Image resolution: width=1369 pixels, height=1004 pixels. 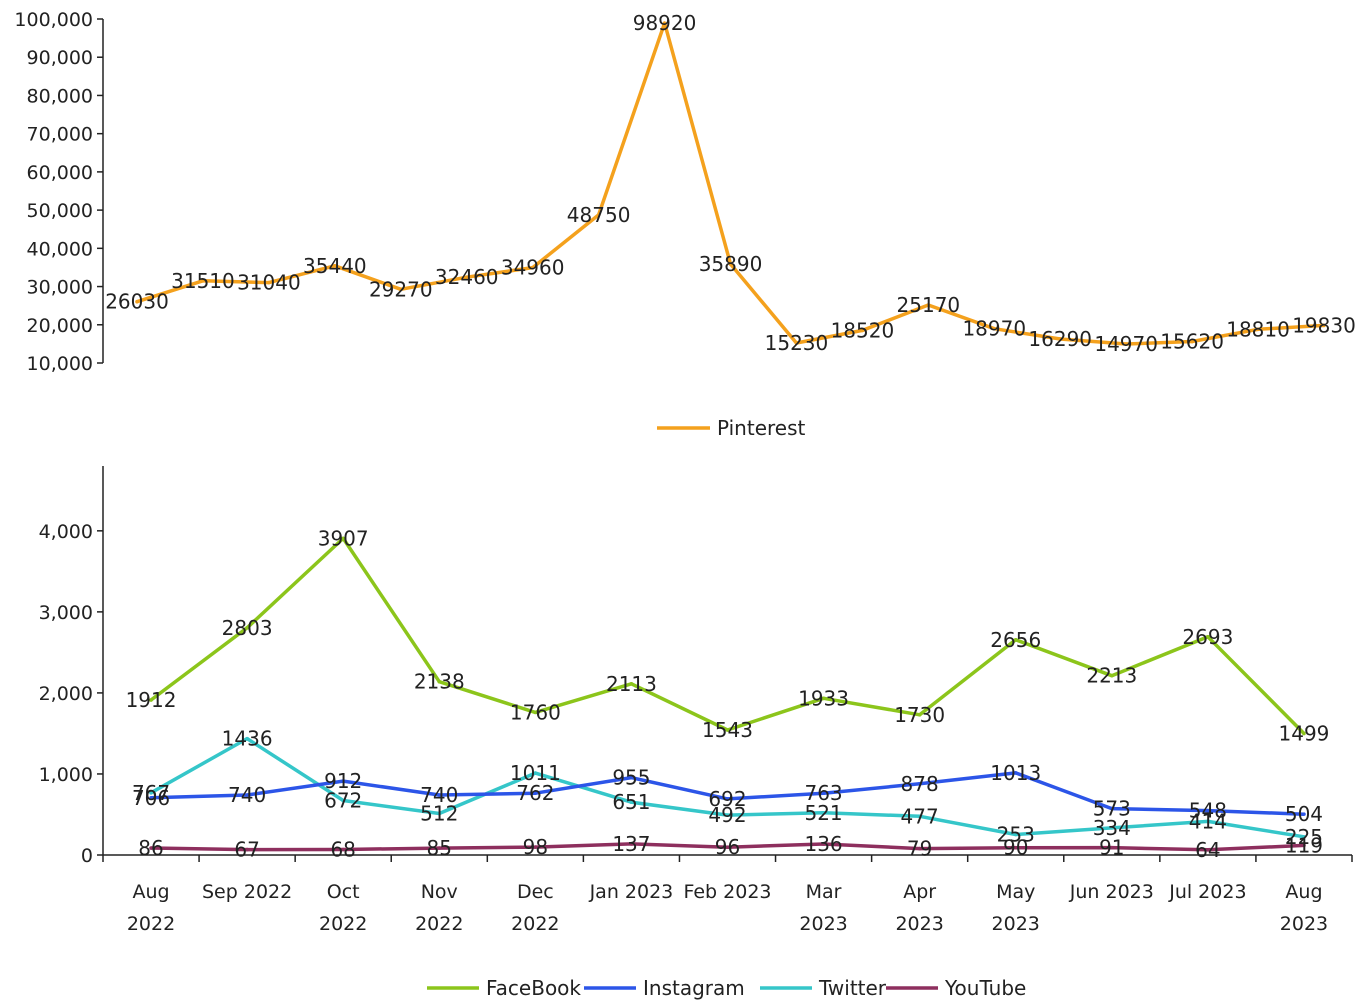 I want to click on data-label: 2138, so click(x=439, y=682).